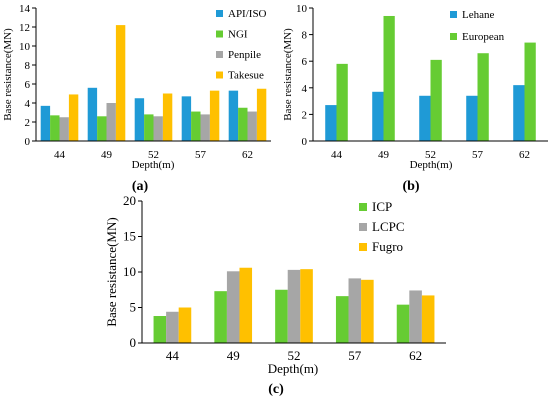 The width and height of the screenshot is (550, 400). I want to click on legend-label: API/ISO, so click(247, 14).